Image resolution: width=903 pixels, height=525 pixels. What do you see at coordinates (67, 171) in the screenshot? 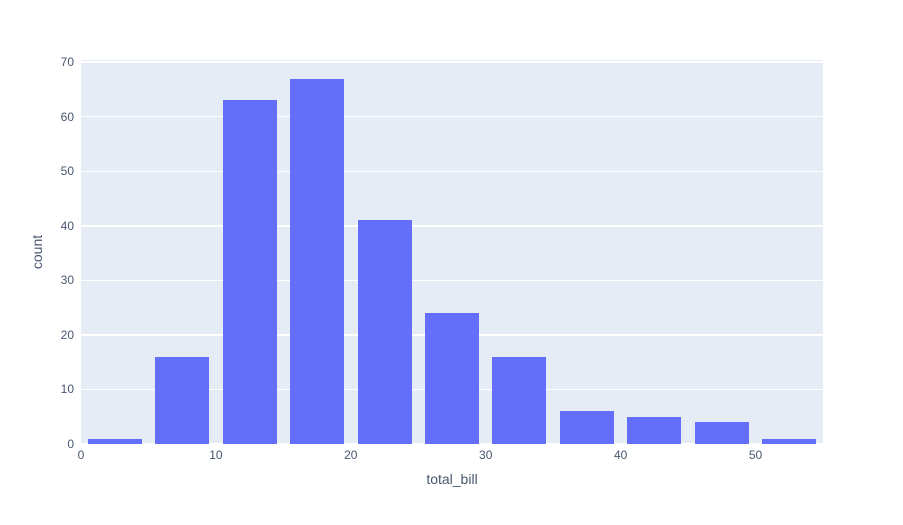
I see `y-tick-label: 50` at bounding box center [67, 171].